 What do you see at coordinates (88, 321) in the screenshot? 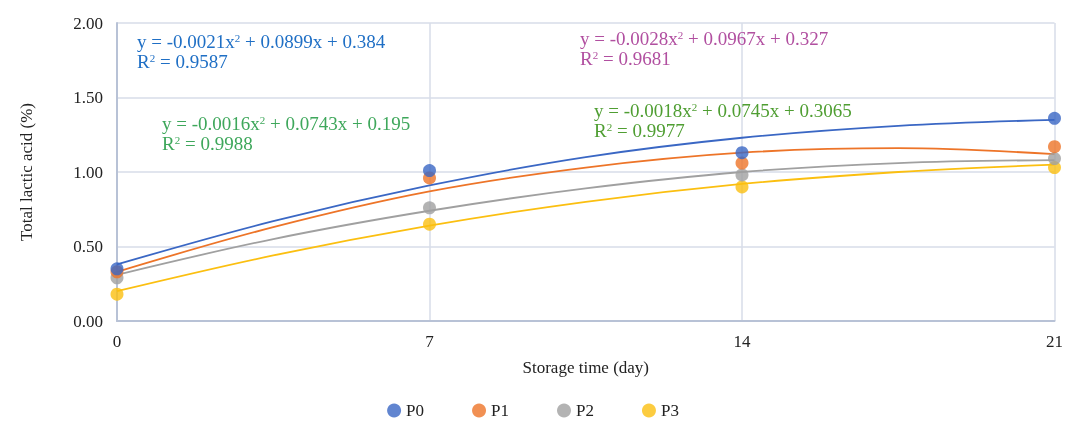
I see `y-tick-label: 0.00` at bounding box center [88, 321].